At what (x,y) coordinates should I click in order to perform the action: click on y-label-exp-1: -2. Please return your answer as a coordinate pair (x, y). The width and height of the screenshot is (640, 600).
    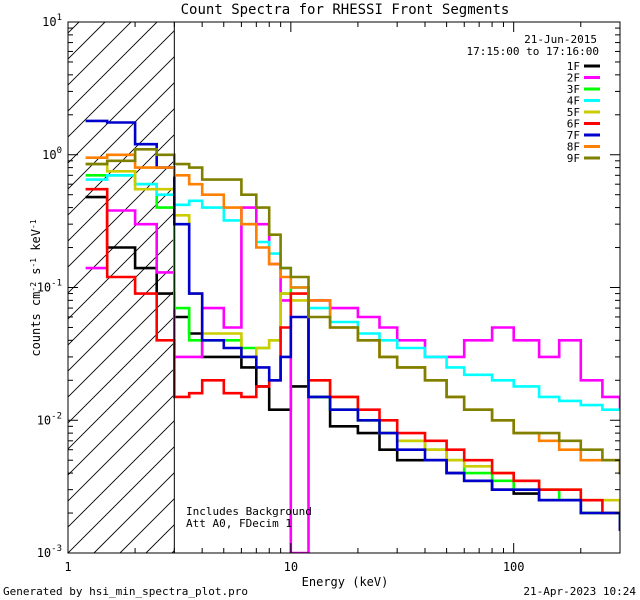
    Looking at the image, I should click on (33, 287).